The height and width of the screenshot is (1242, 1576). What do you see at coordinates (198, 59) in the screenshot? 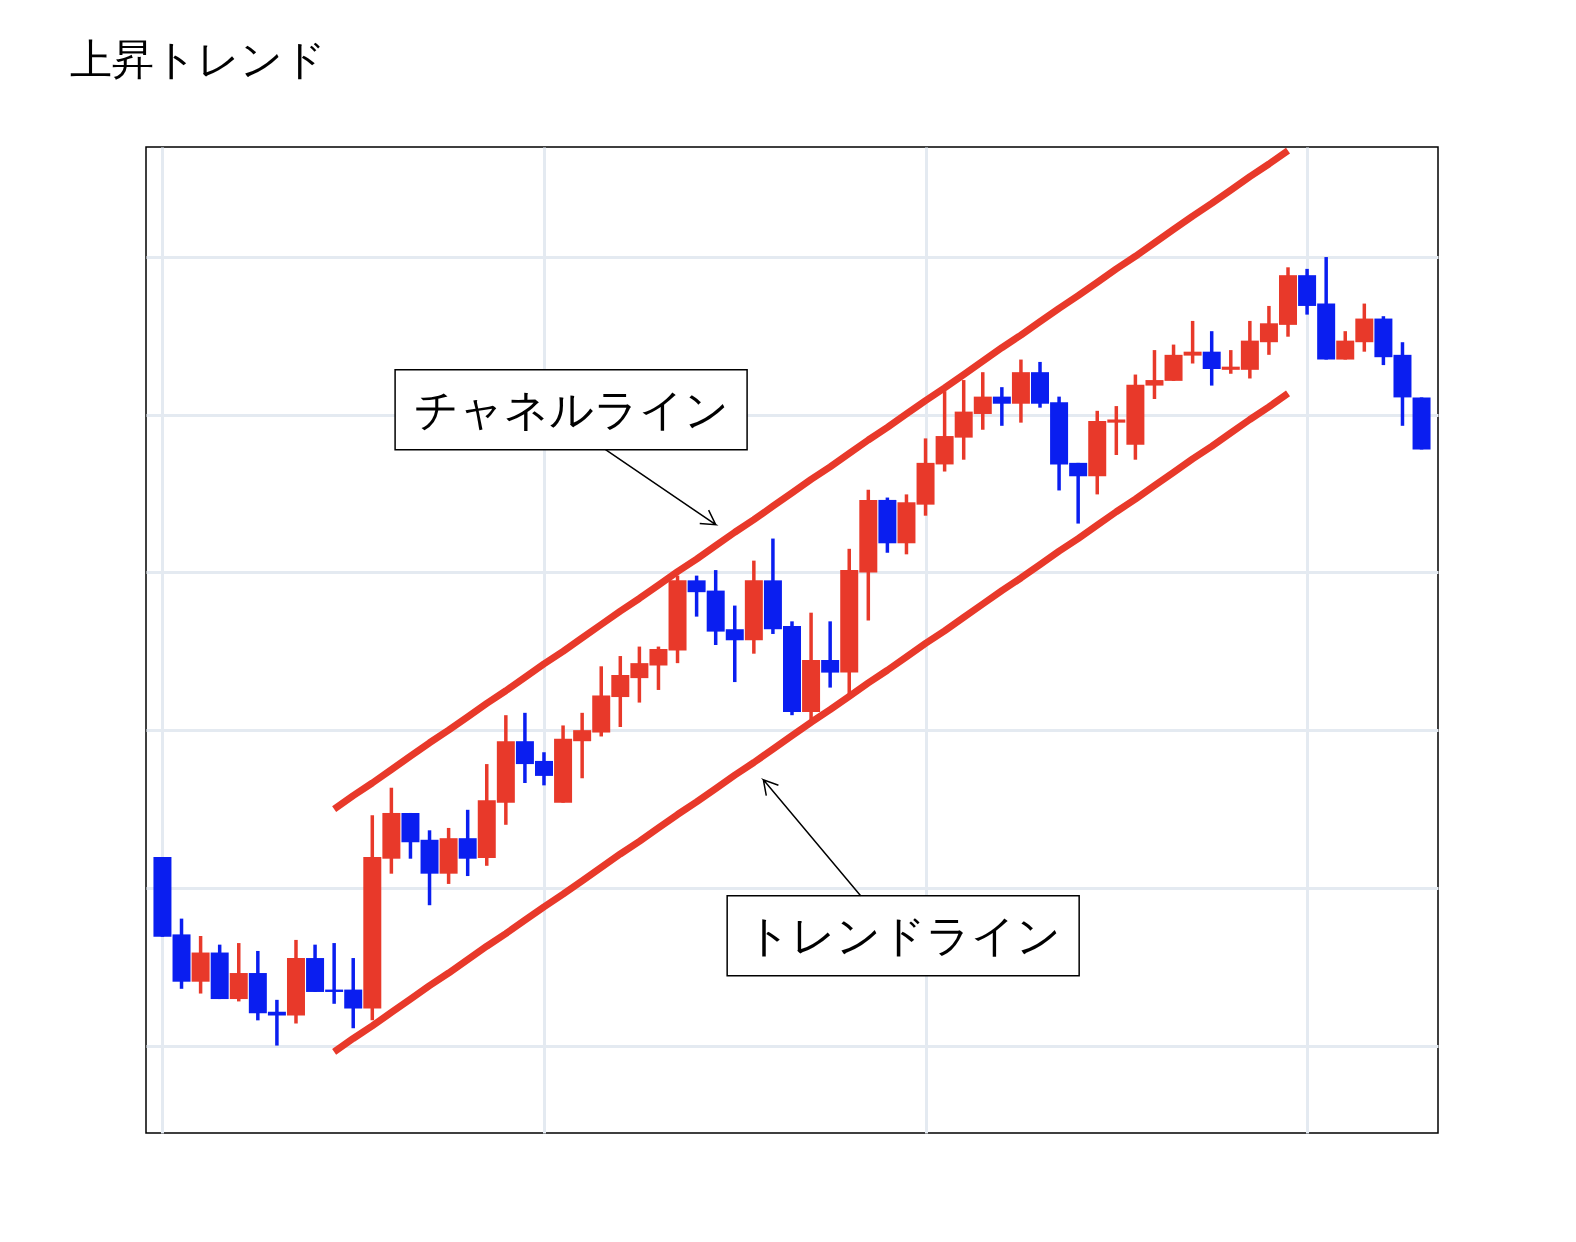
I see `chart-title: 上昇トレンド` at bounding box center [198, 59].